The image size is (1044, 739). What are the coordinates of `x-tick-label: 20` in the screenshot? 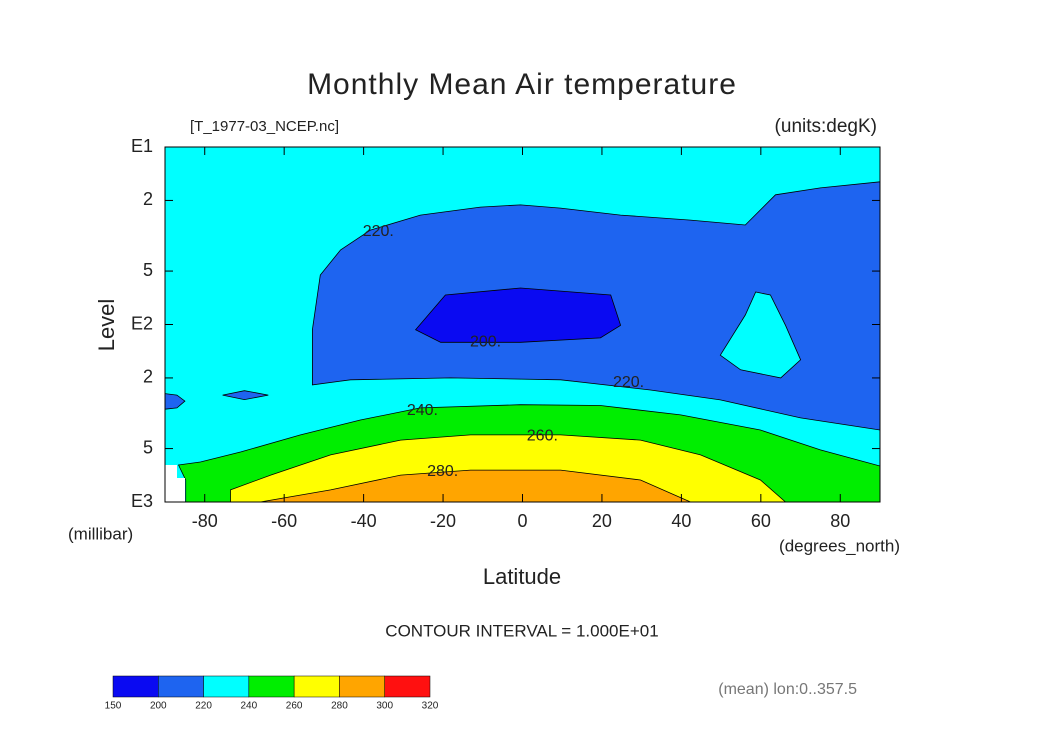 It's located at (602, 521).